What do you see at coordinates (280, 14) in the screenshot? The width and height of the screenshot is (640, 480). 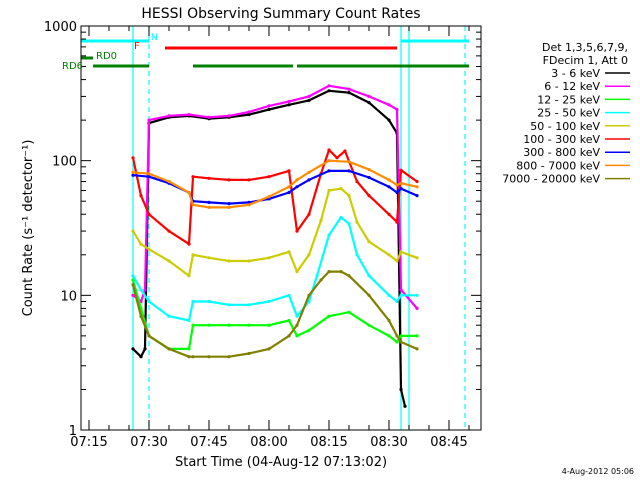 I see `chart-title: HESSI Observing Summary Count Rates` at bounding box center [280, 14].